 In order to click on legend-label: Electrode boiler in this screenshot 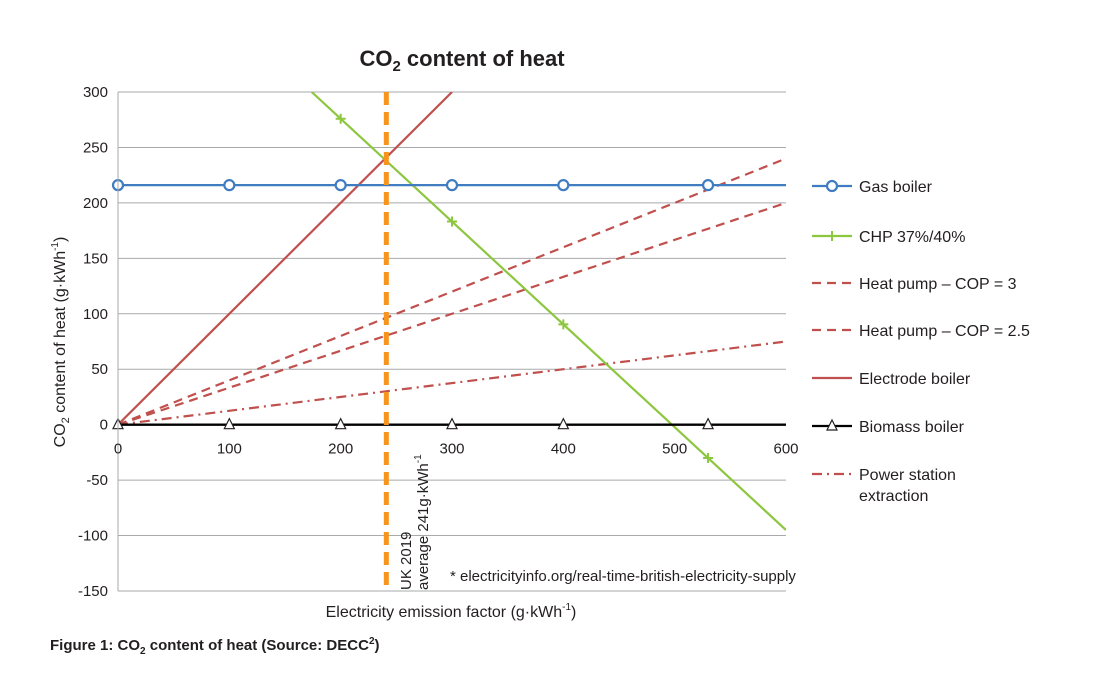, I will do `click(915, 379)`.